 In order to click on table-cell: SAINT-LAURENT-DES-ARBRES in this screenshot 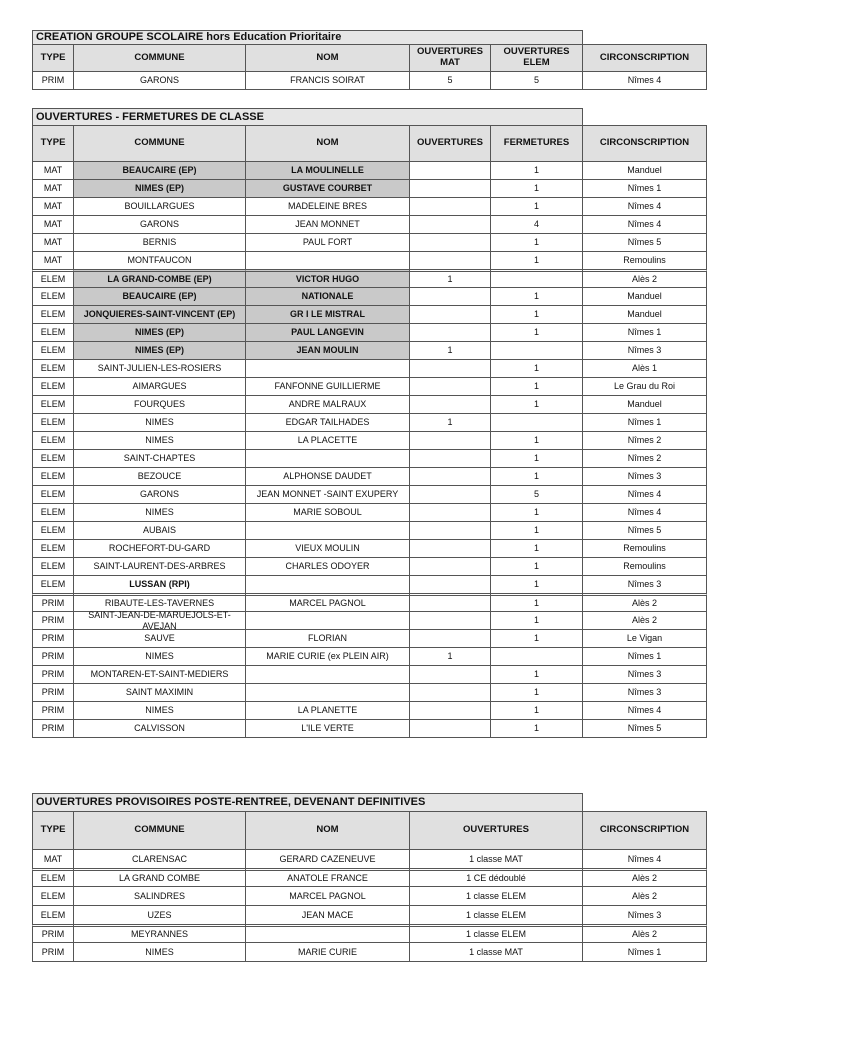, I will do `click(159, 566)`.